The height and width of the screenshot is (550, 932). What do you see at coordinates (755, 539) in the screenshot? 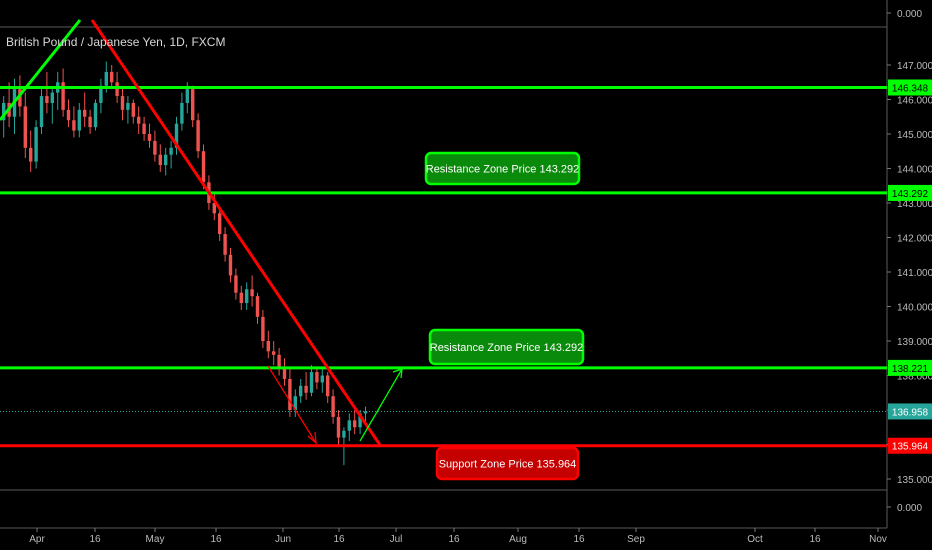
I see `x-tick-label: Oct` at bounding box center [755, 539].